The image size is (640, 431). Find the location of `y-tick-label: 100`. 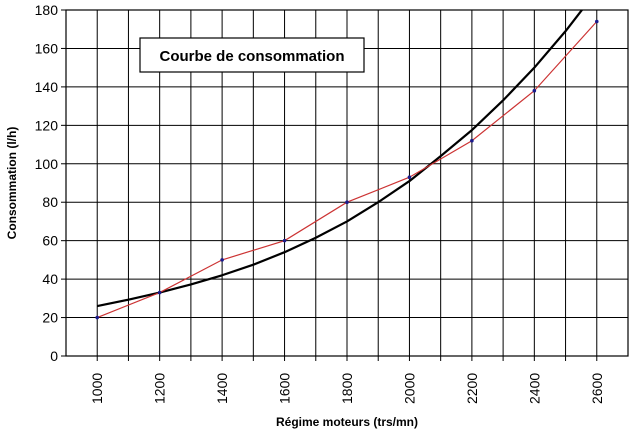

y-tick-label: 100 is located at coordinates (47, 164).